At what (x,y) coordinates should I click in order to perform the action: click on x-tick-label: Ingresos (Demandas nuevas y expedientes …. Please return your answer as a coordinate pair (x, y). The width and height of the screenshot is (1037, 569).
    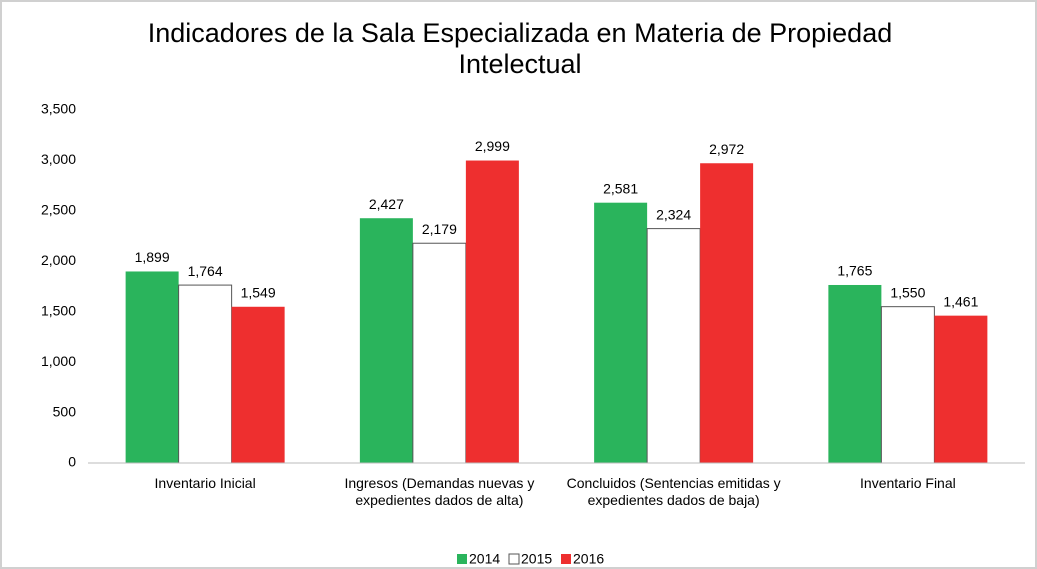
    Looking at the image, I should click on (439, 491).